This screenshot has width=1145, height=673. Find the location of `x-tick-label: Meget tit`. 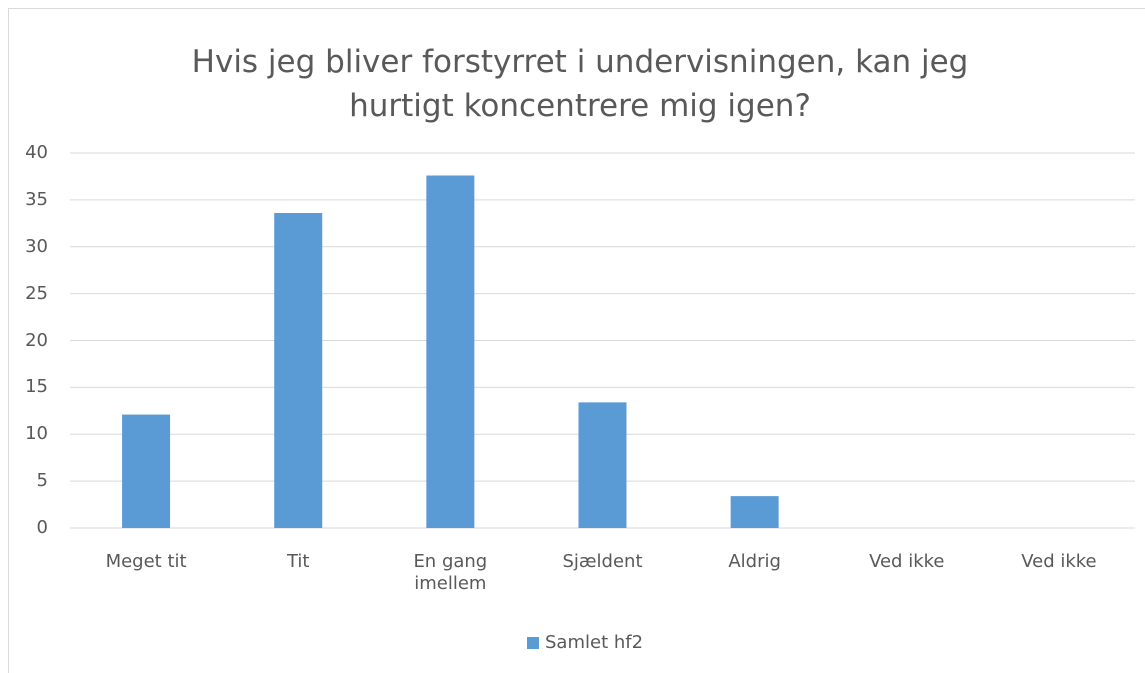

x-tick-label: Meget tit is located at coordinates (146, 561).